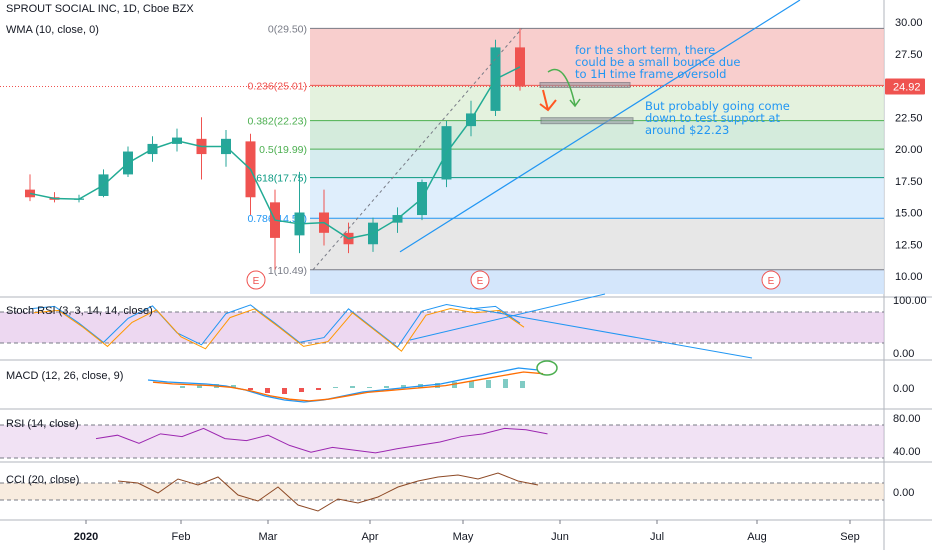 This screenshot has width=932, height=550. What do you see at coordinates (442, 491) in the screenshot?
I see `cci-band` at bounding box center [442, 491].